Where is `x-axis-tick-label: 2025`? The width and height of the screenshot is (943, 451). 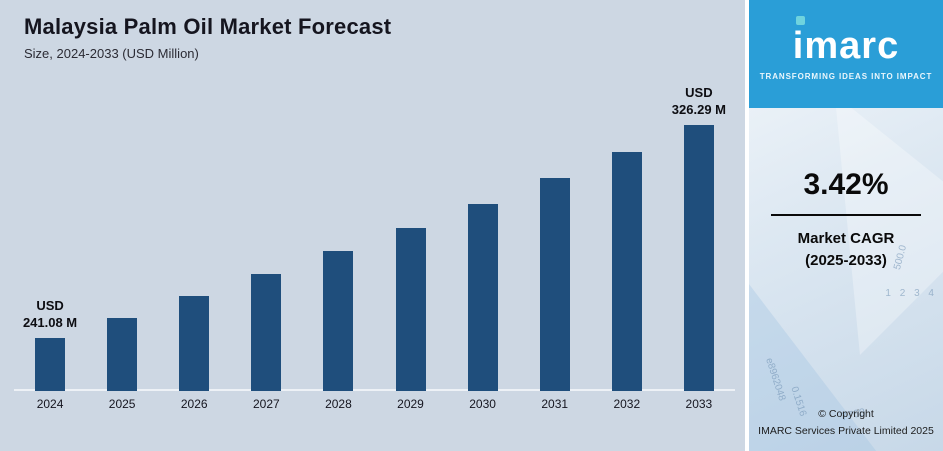 x-axis-tick-label: 2025 is located at coordinates (122, 404).